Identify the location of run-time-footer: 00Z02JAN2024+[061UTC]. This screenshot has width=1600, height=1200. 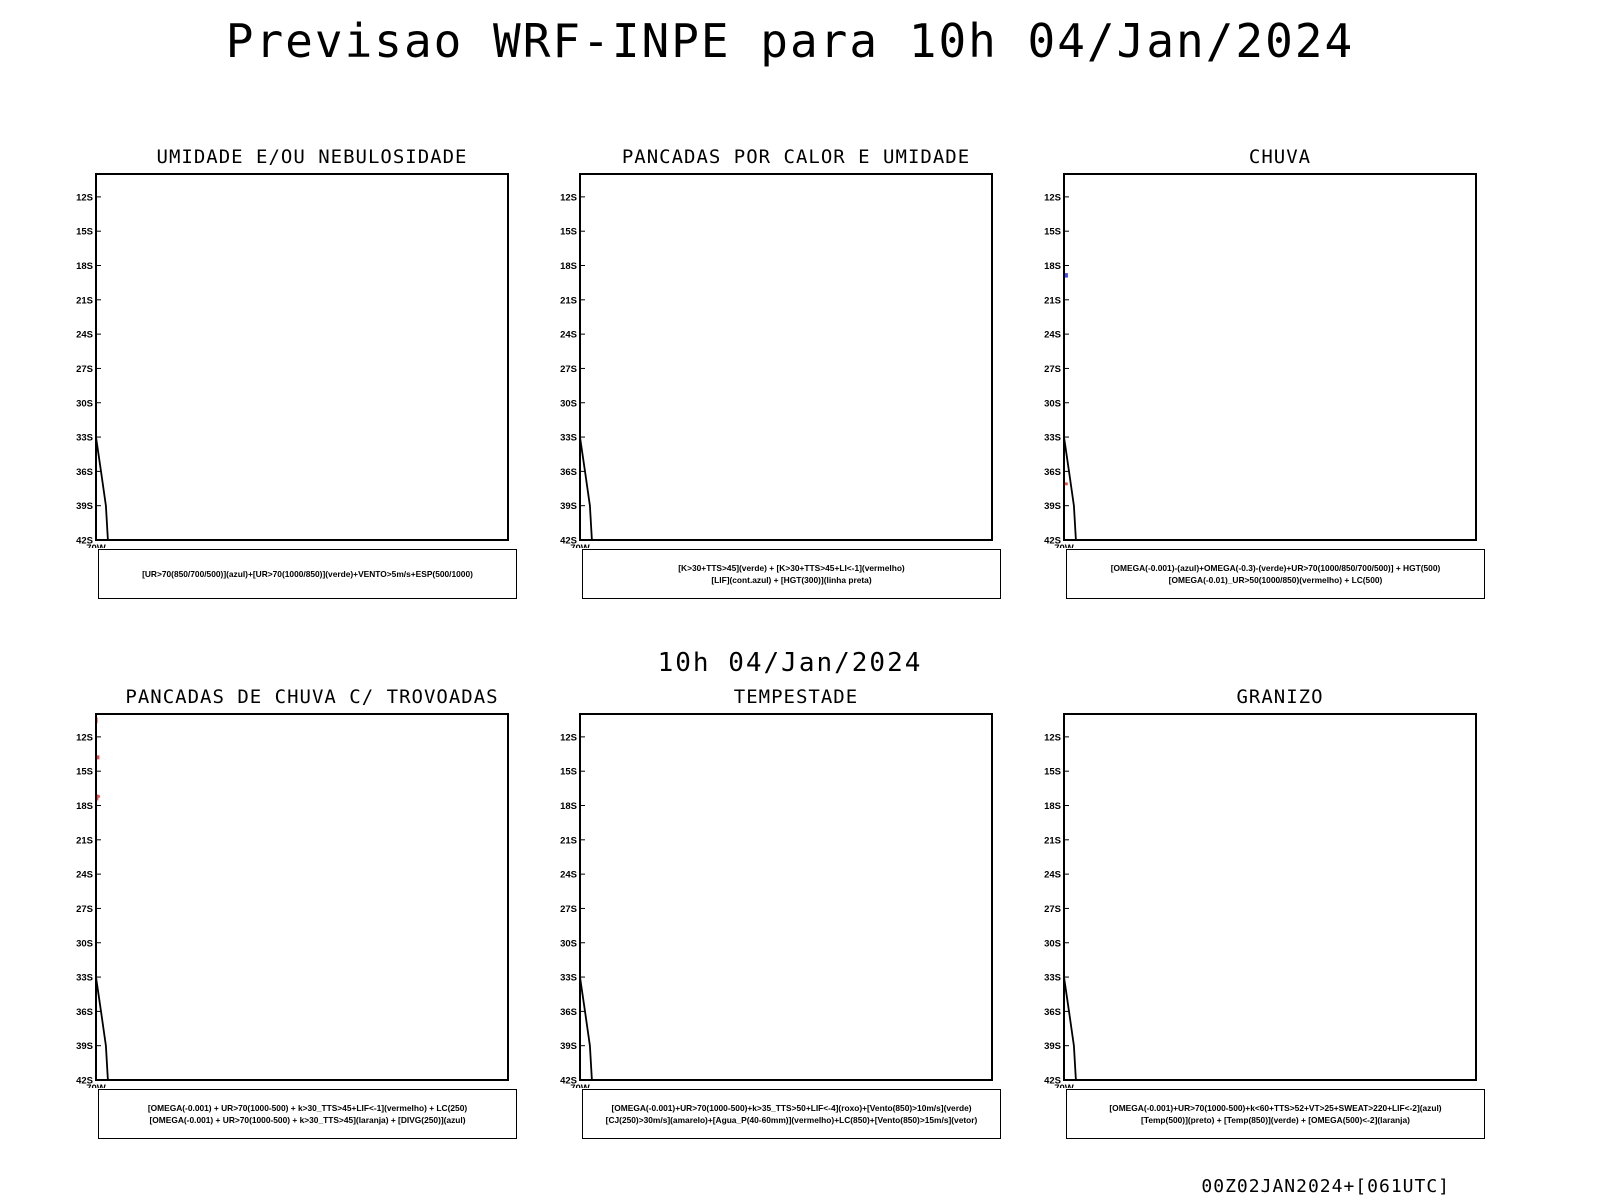
(1325, 1186).